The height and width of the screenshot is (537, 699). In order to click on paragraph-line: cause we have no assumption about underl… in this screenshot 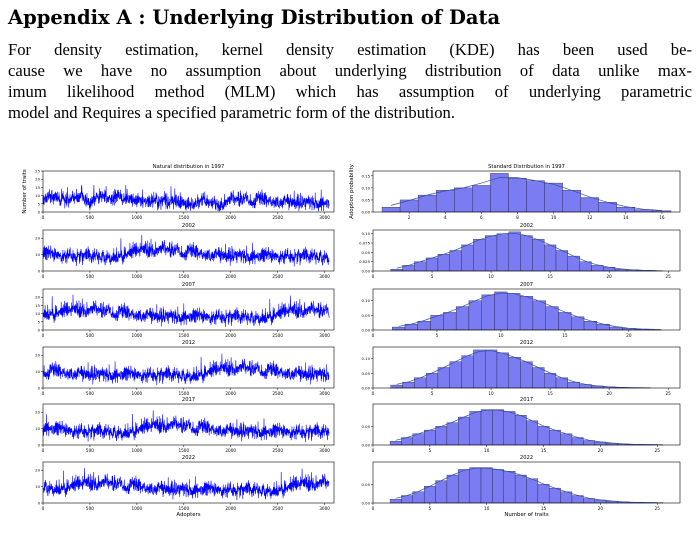, I will do `click(350, 70)`.